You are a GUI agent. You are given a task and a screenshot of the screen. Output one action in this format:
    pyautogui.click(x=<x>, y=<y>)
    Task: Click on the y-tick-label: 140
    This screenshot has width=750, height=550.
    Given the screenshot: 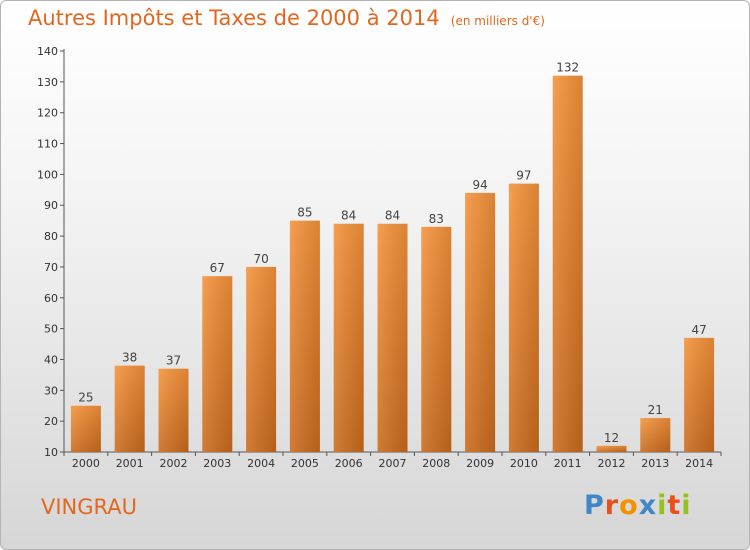 What is the action you would take?
    pyautogui.click(x=47, y=51)
    